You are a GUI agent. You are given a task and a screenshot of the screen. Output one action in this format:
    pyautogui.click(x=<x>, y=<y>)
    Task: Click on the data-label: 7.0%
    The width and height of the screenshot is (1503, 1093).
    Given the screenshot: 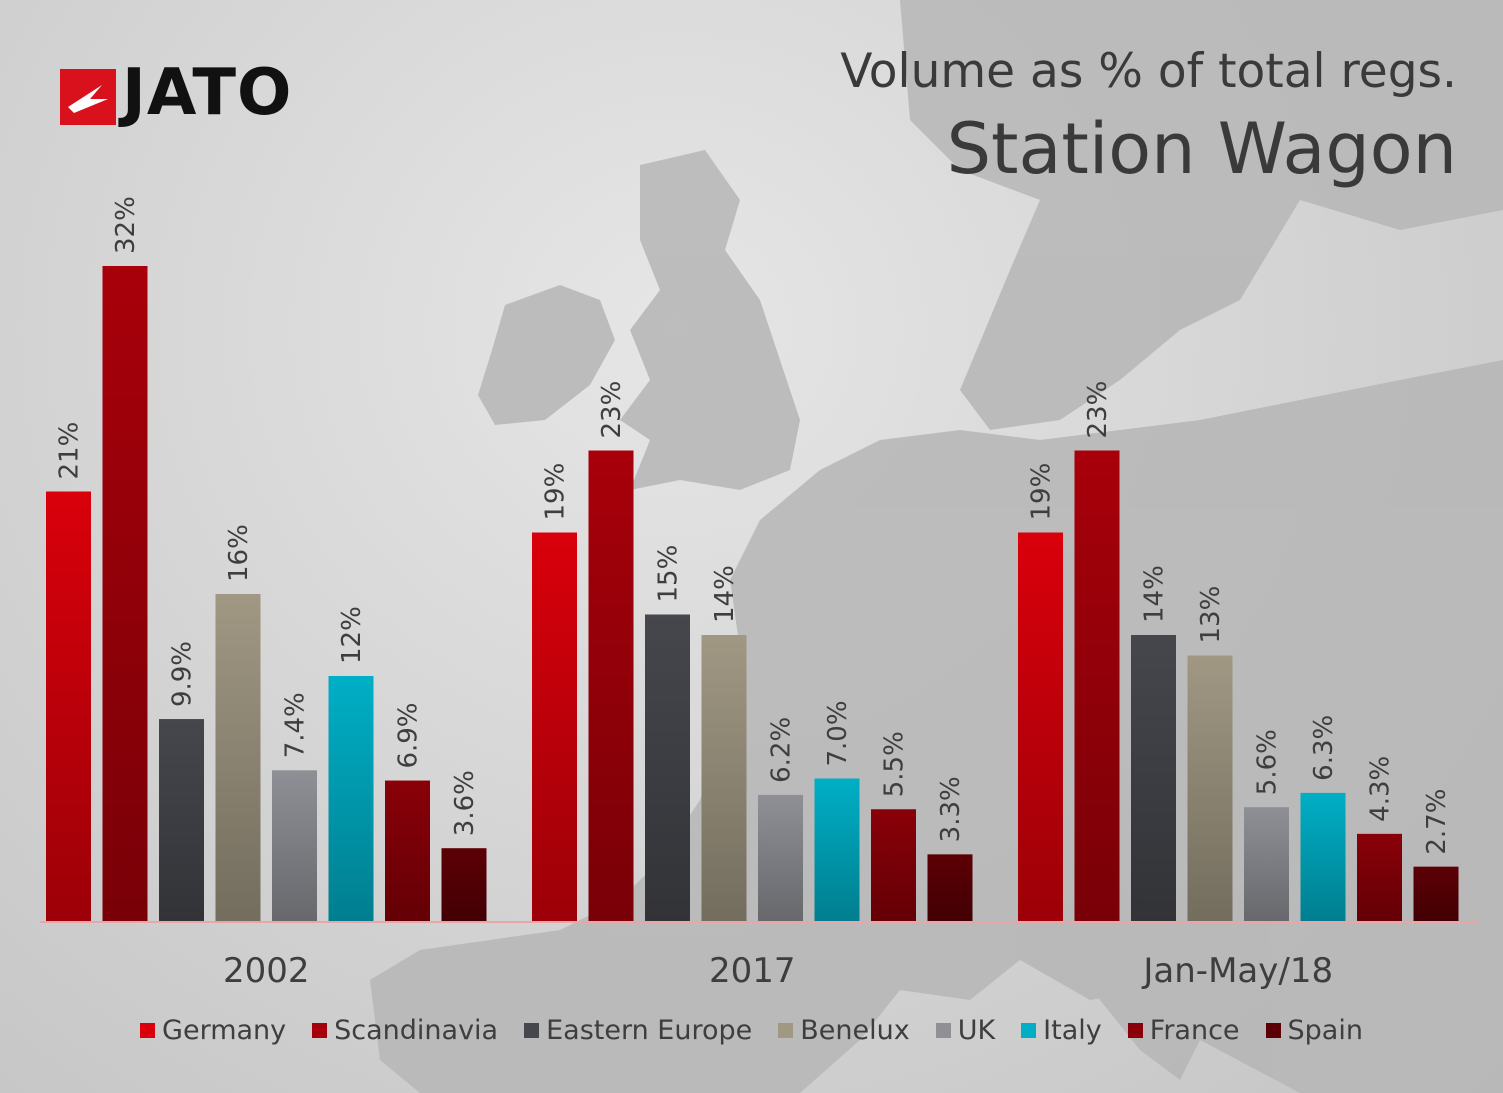 What is the action you would take?
    pyautogui.click(x=838, y=733)
    